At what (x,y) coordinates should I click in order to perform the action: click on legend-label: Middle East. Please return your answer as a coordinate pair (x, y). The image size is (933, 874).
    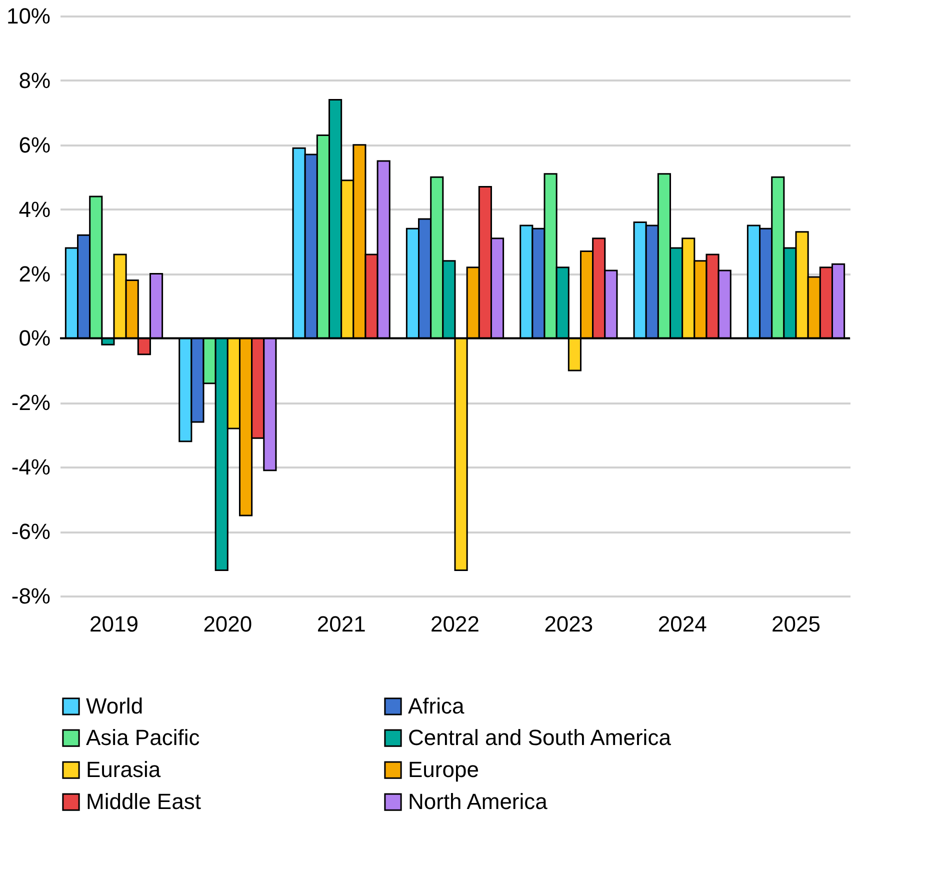
    Looking at the image, I should click on (143, 801).